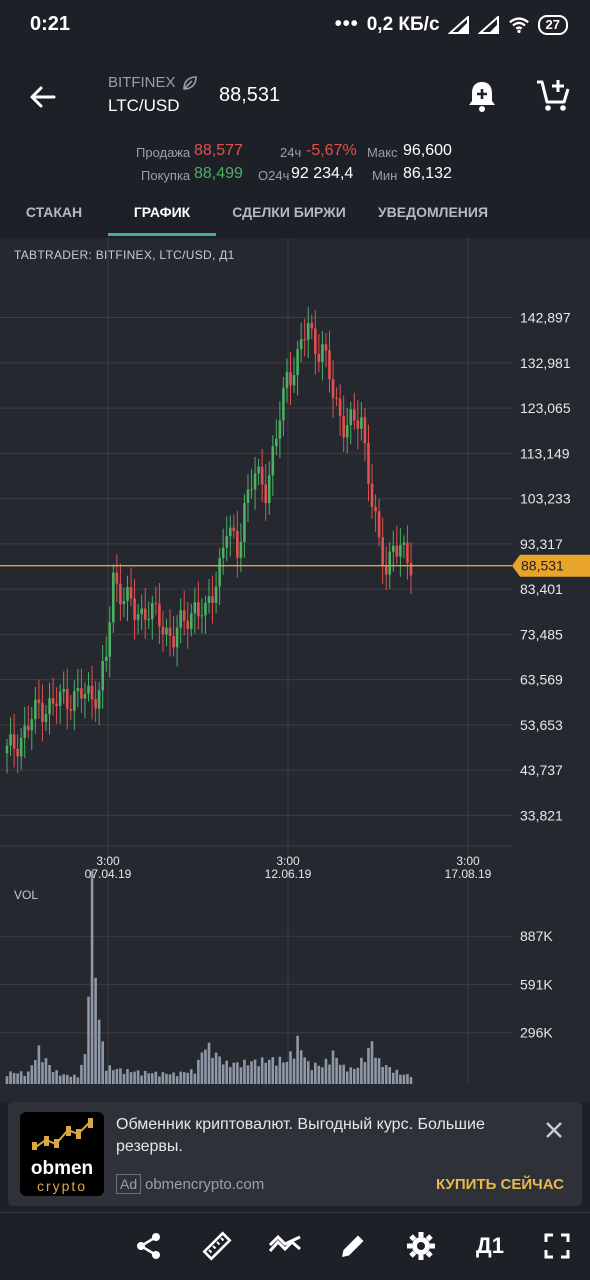  What do you see at coordinates (554, 1130) in the screenshot?
I see `close-icon` at bounding box center [554, 1130].